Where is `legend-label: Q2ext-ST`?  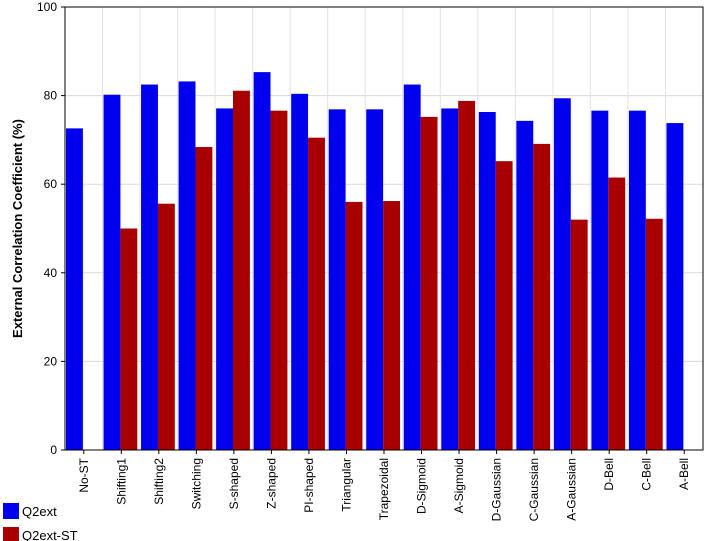
legend-label: Q2ext-ST is located at coordinates (50, 534).